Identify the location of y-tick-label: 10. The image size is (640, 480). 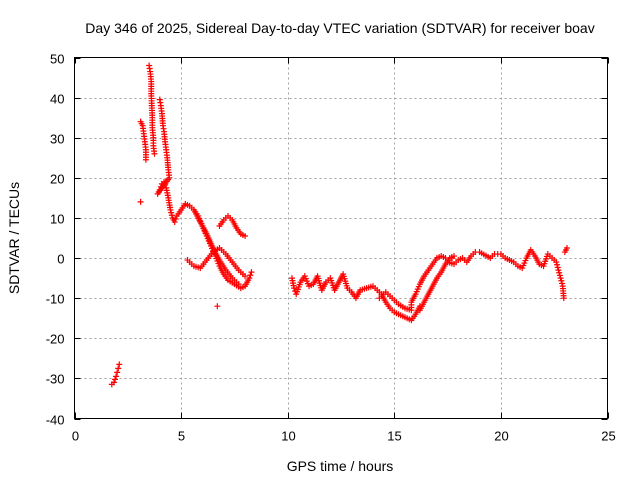
(57, 219).